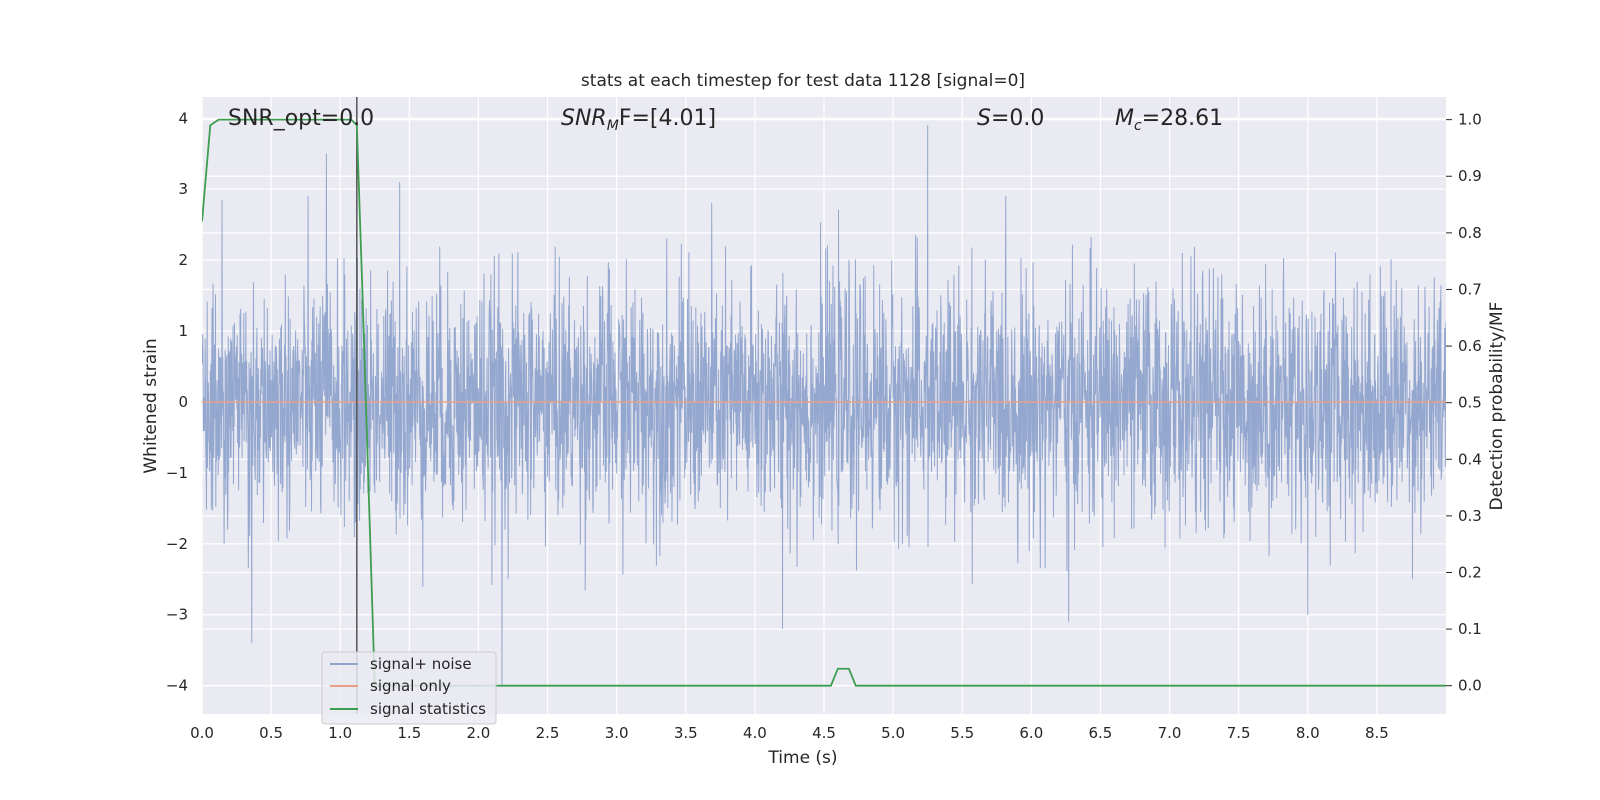 The image size is (1600, 800). I want to click on y-tick-label: −4, so click(177, 686).